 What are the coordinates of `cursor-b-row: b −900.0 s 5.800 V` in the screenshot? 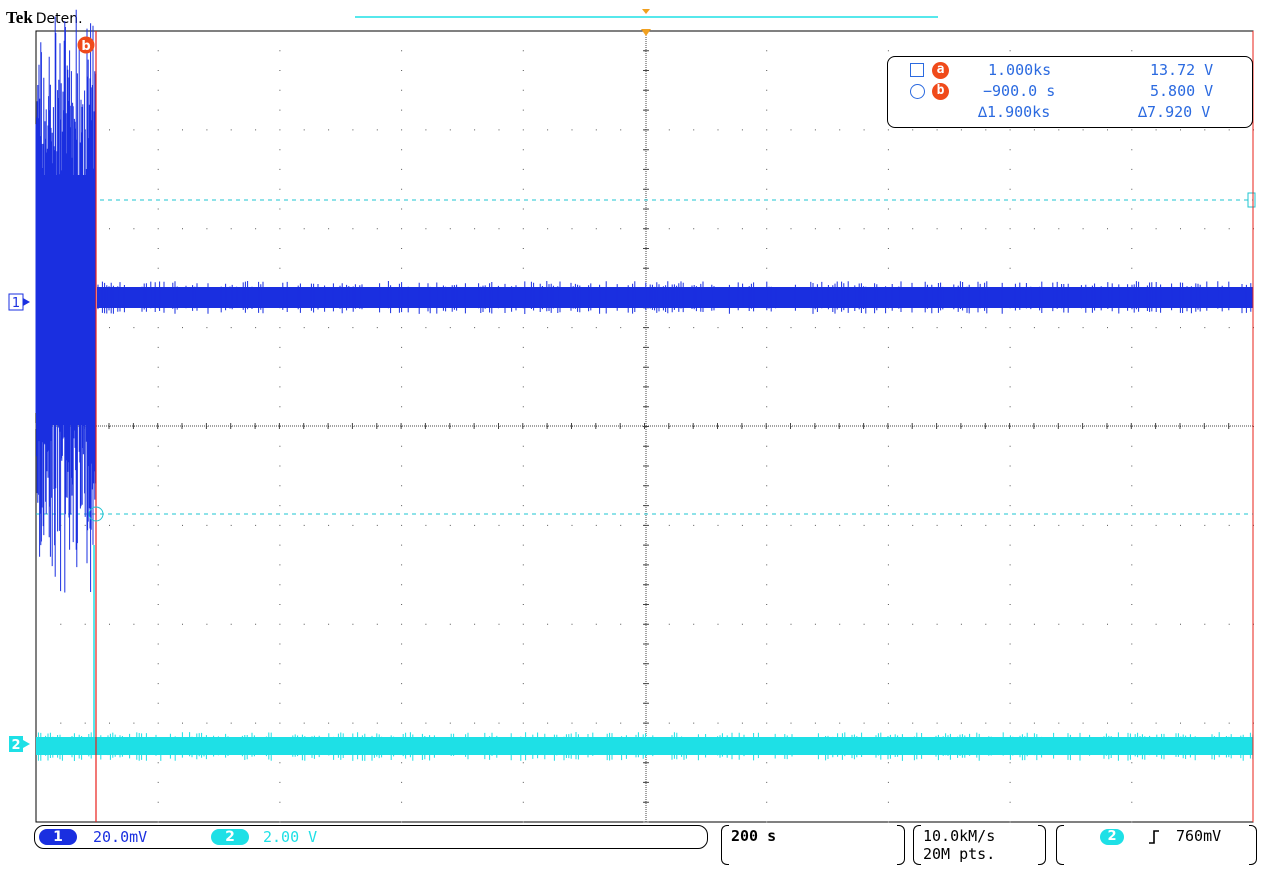 It's located at (1070, 92).